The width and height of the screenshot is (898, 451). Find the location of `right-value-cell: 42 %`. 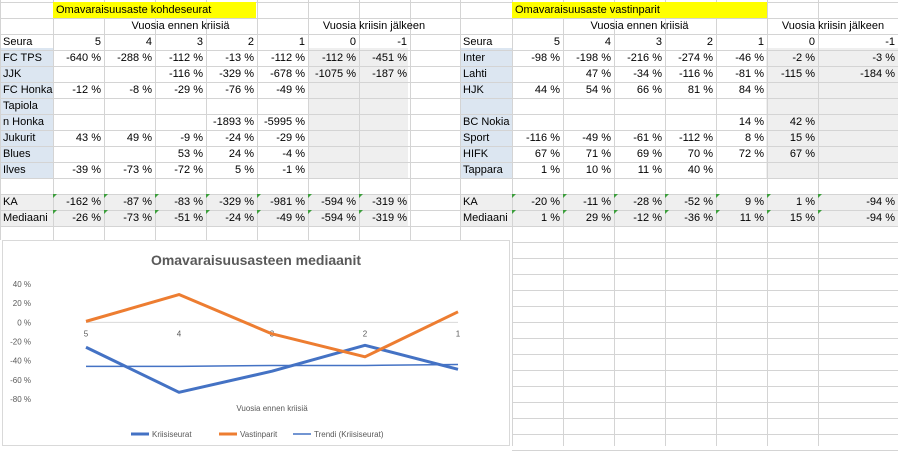

right-value-cell: 42 % is located at coordinates (802, 122).